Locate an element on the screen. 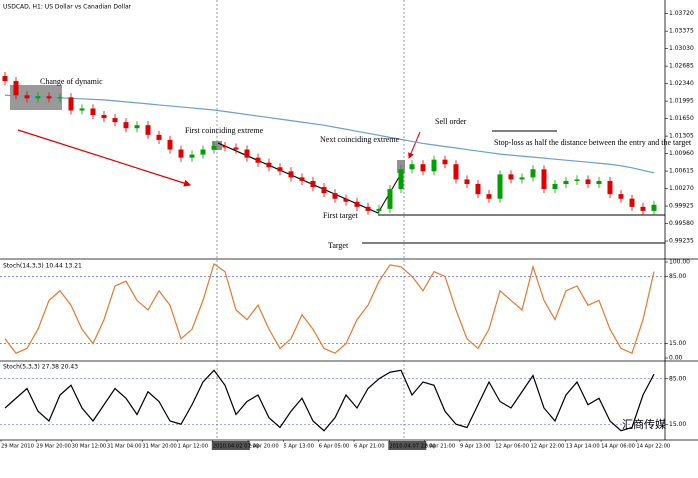 The width and height of the screenshot is (698, 478). x-tick-label: 8 Apr 21:00 is located at coordinates (440, 447).